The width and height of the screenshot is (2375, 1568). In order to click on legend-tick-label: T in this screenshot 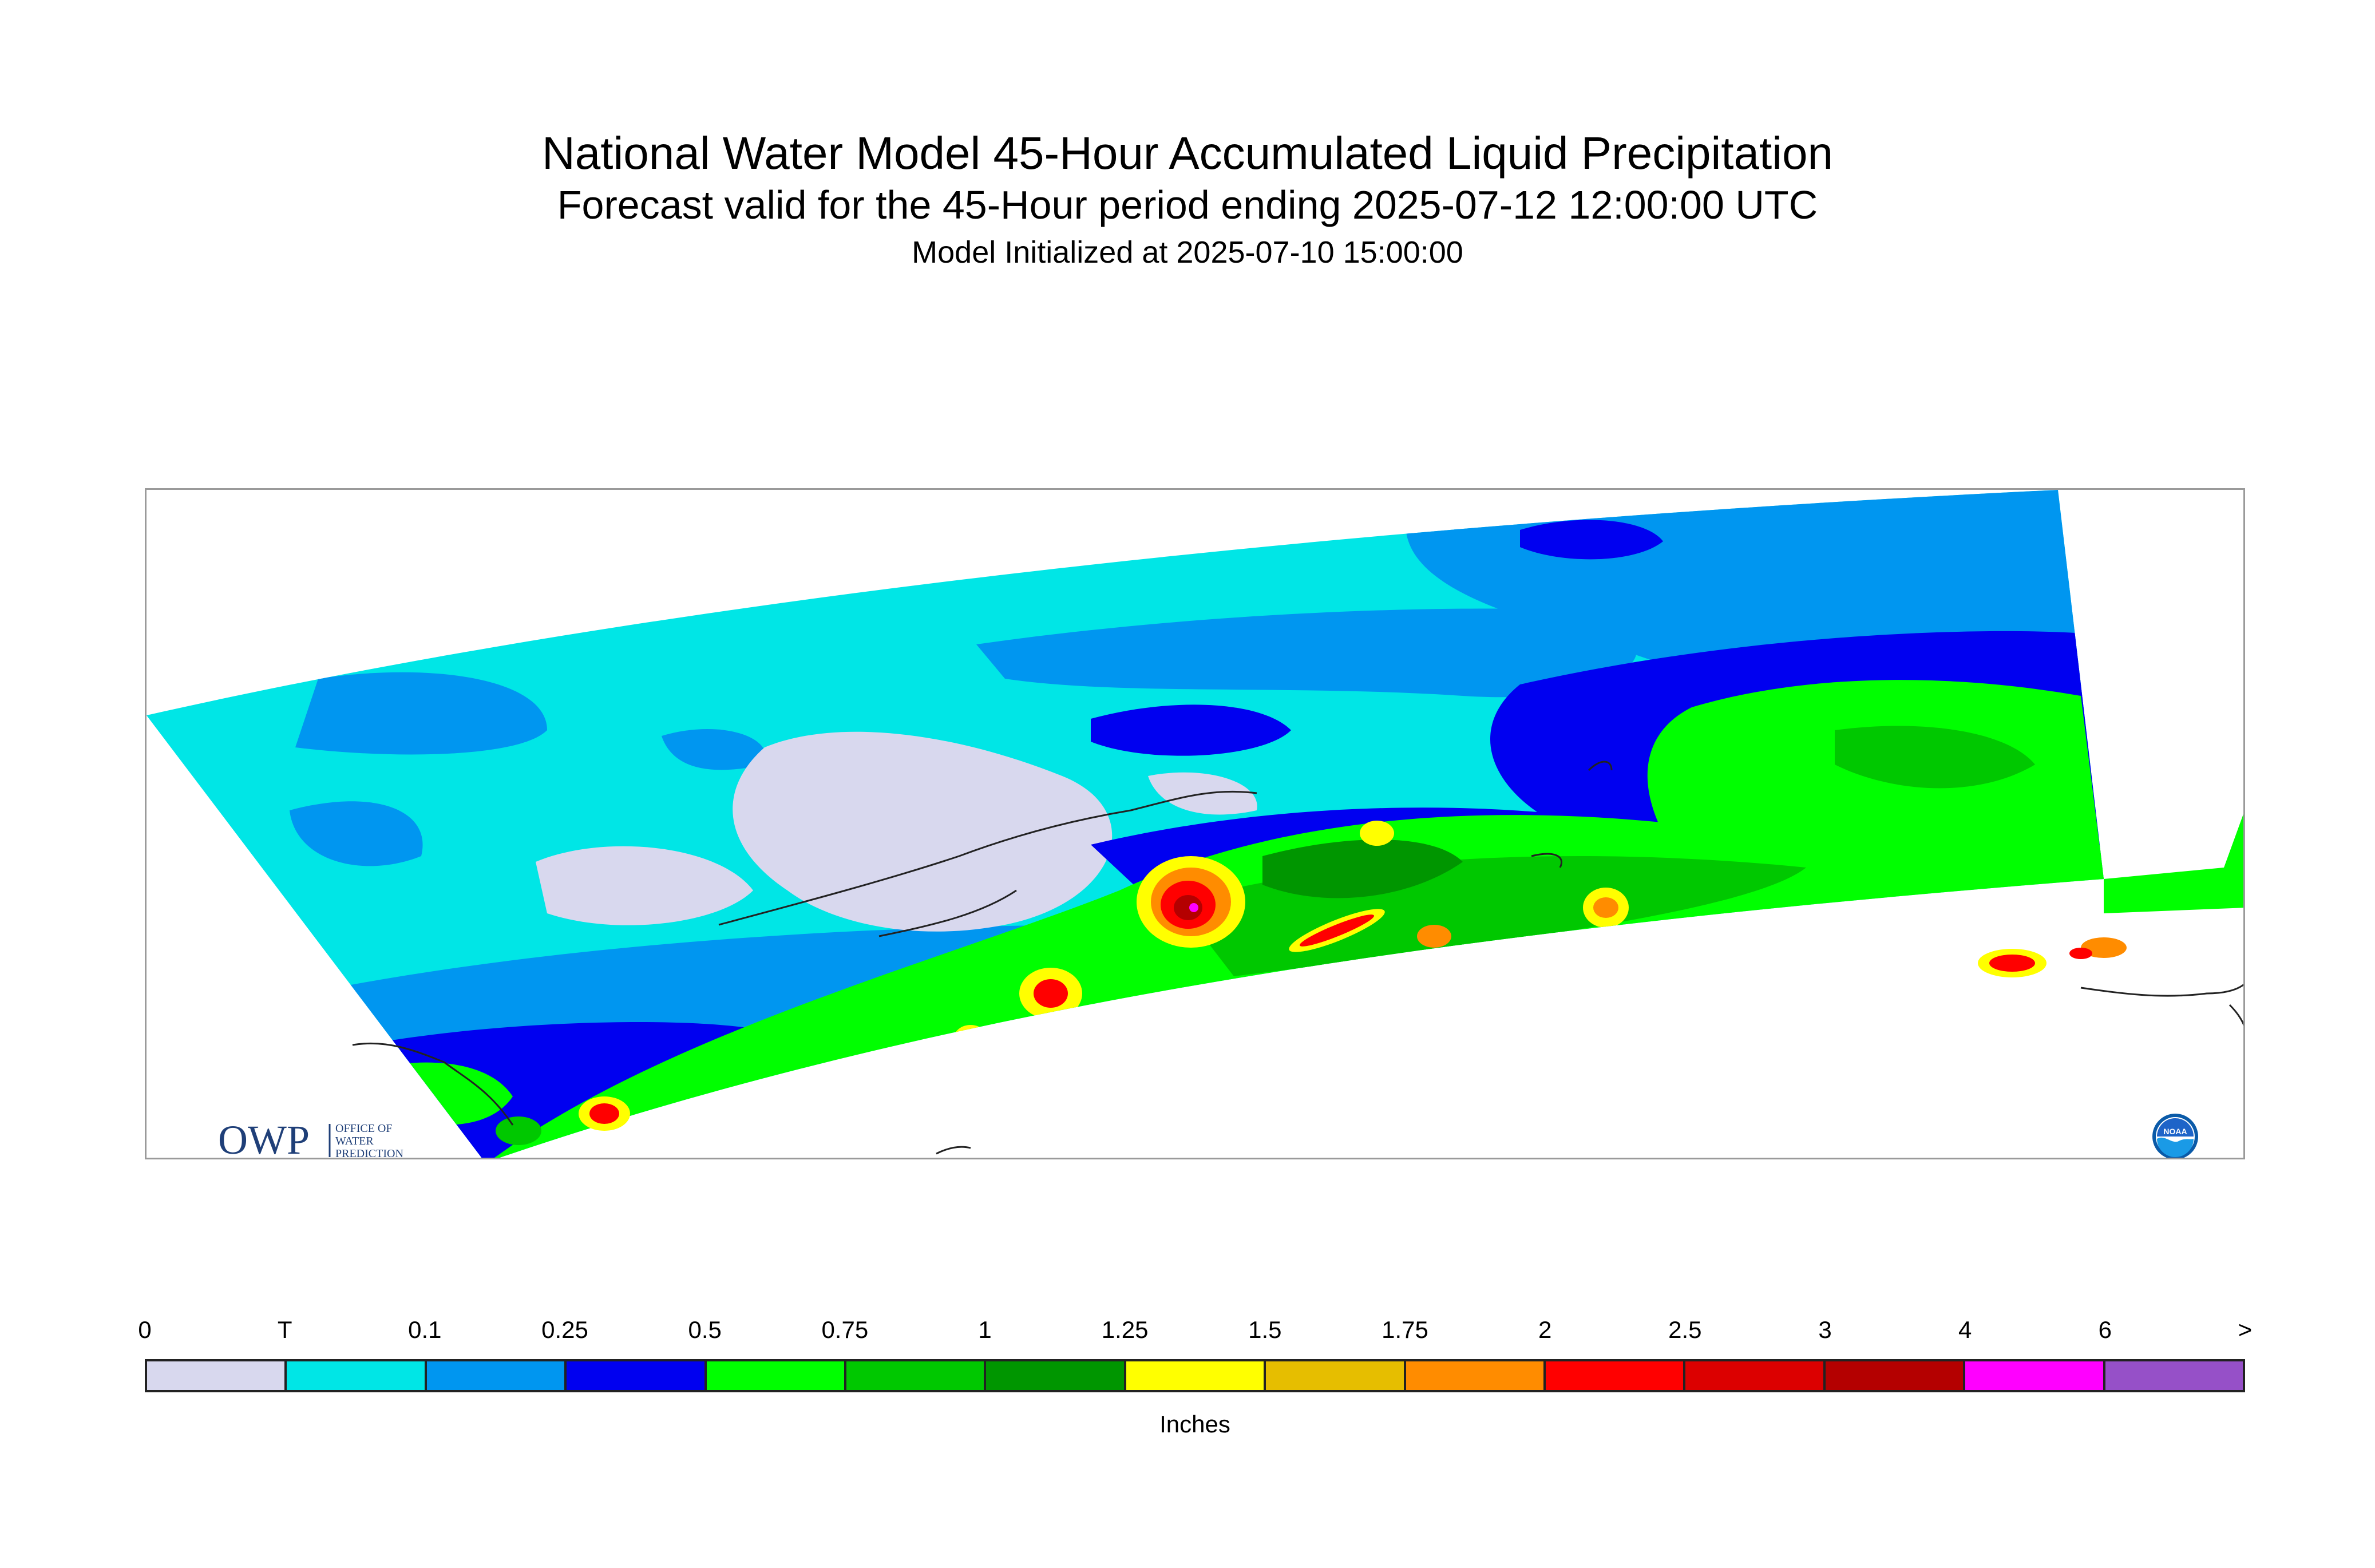, I will do `click(284, 1329)`.